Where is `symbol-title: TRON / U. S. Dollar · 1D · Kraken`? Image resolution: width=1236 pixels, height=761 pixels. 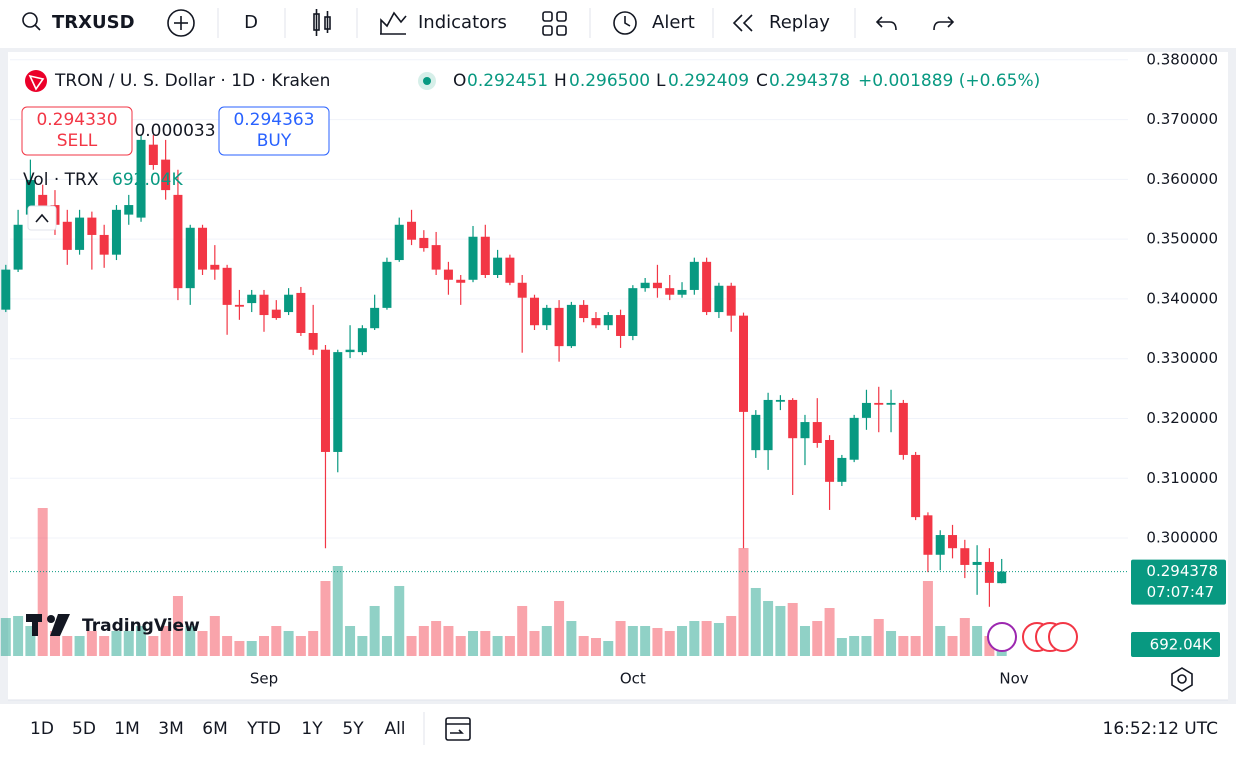
symbol-title: TRON / U. S. Dollar · 1D · Kraken is located at coordinates (192, 81).